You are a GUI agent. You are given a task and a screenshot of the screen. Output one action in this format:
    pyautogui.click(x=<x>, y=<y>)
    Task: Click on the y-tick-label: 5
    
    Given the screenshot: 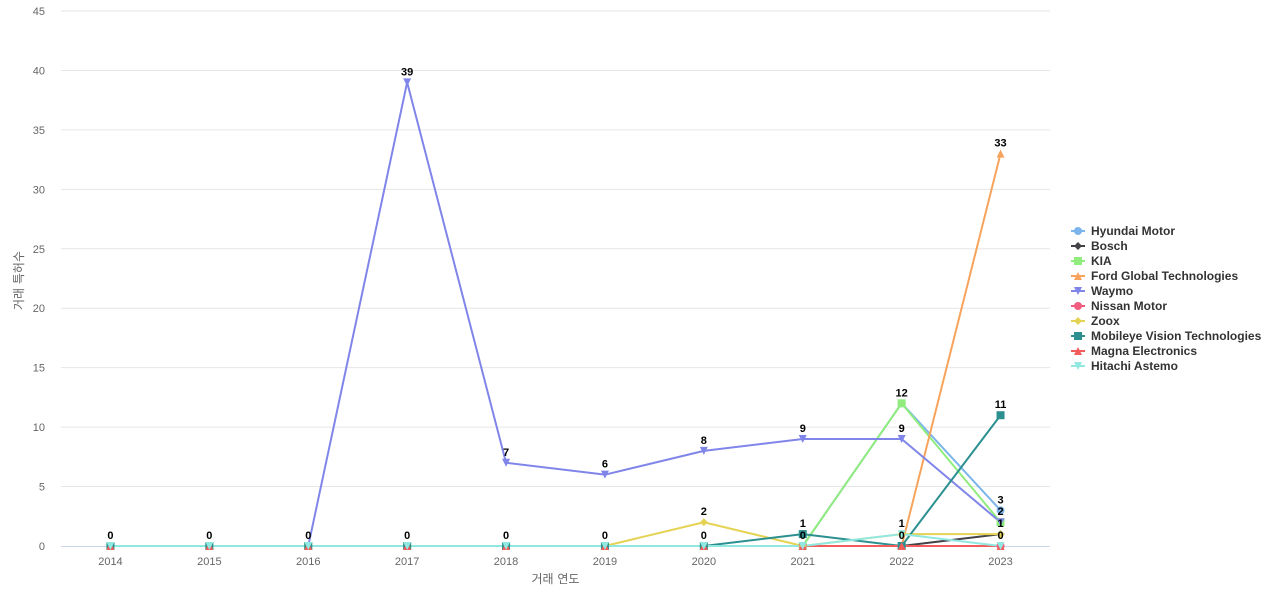 What is the action you would take?
    pyautogui.click(x=42, y=488)
    